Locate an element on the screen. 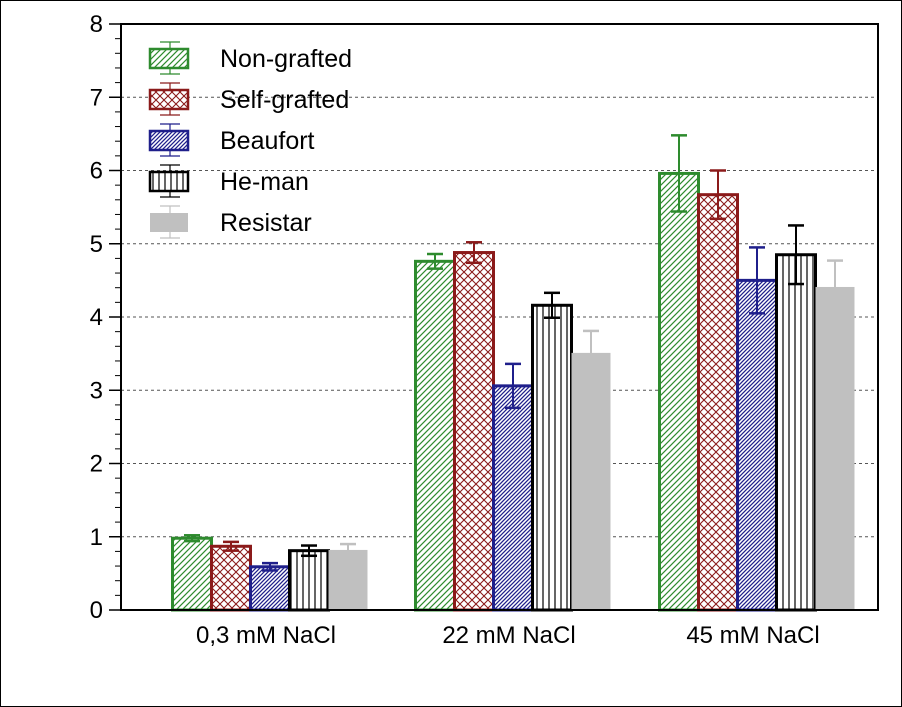 This screenshot has width=902, height=707. x-category-labels: 0,3 mM NaCl 22 mM NaCl 45 mM NaCl is located at coordinates (508, 635).